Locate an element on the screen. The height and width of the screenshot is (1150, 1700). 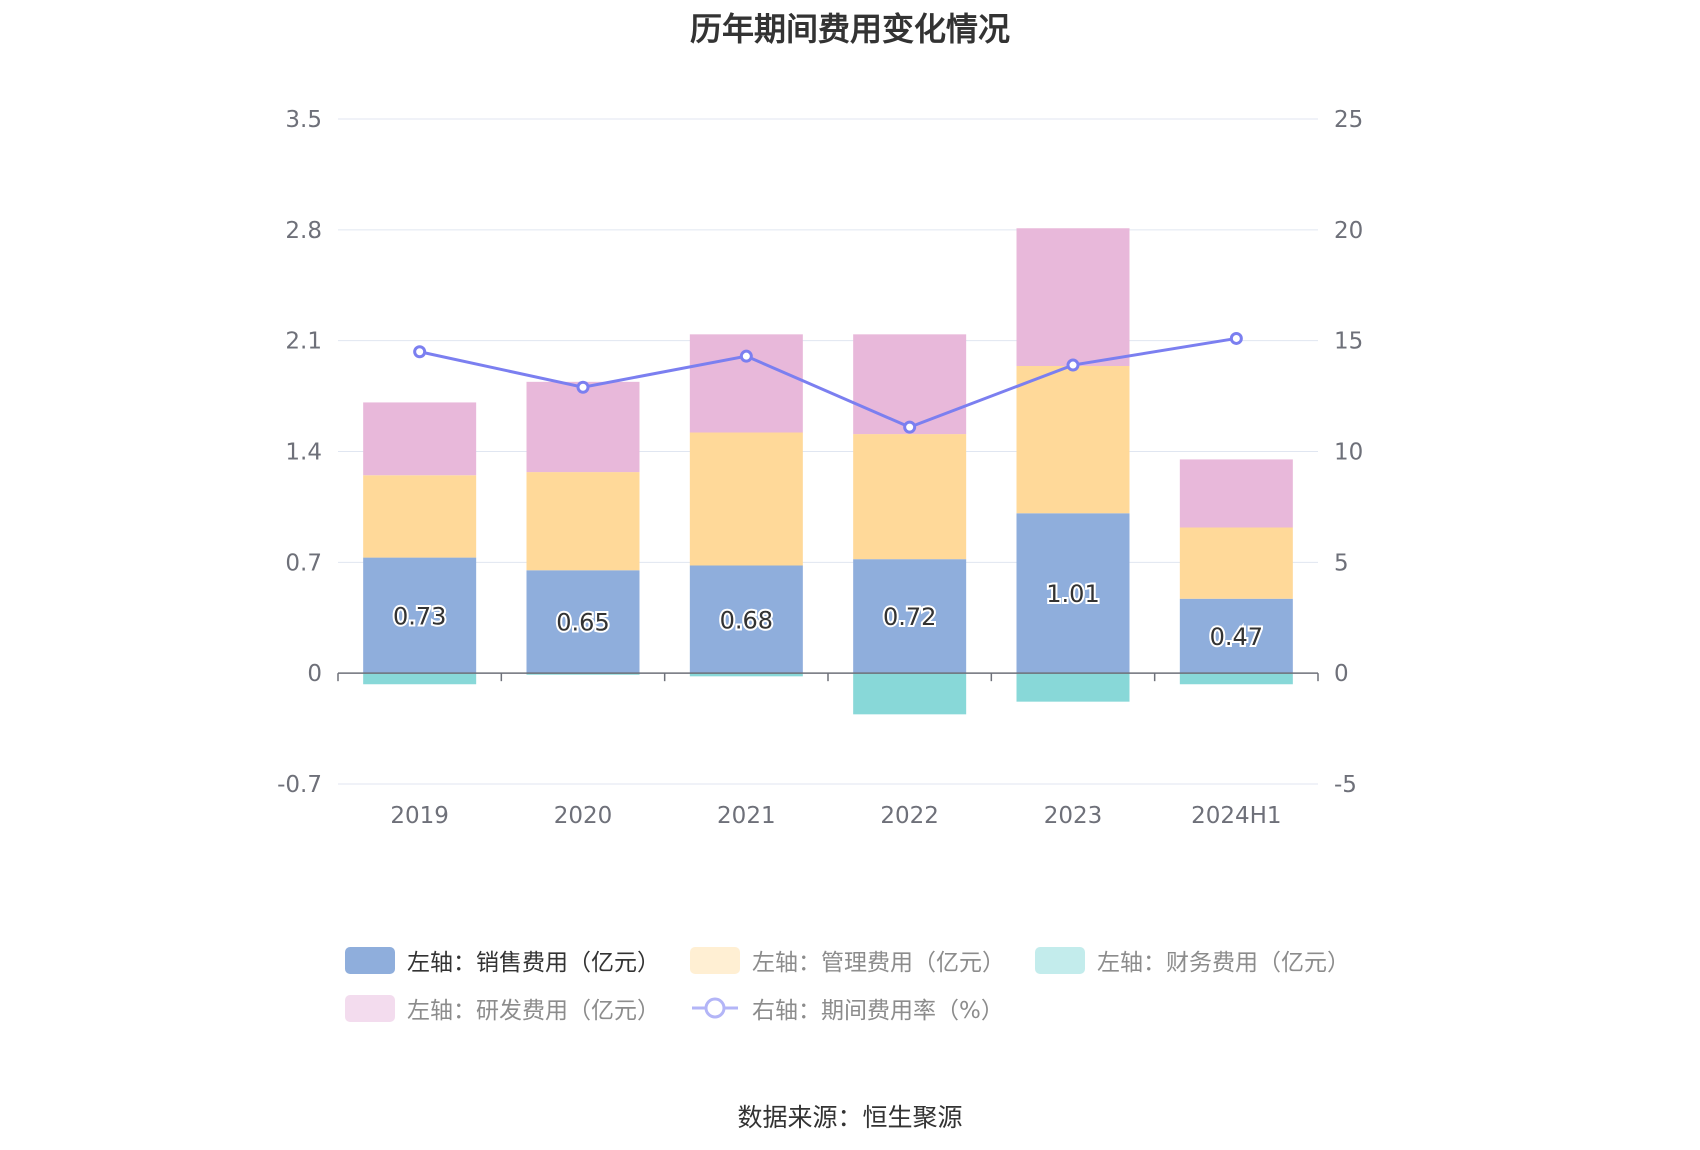
y-right-tick-label: 0 is located at coordinates (1341, 674).